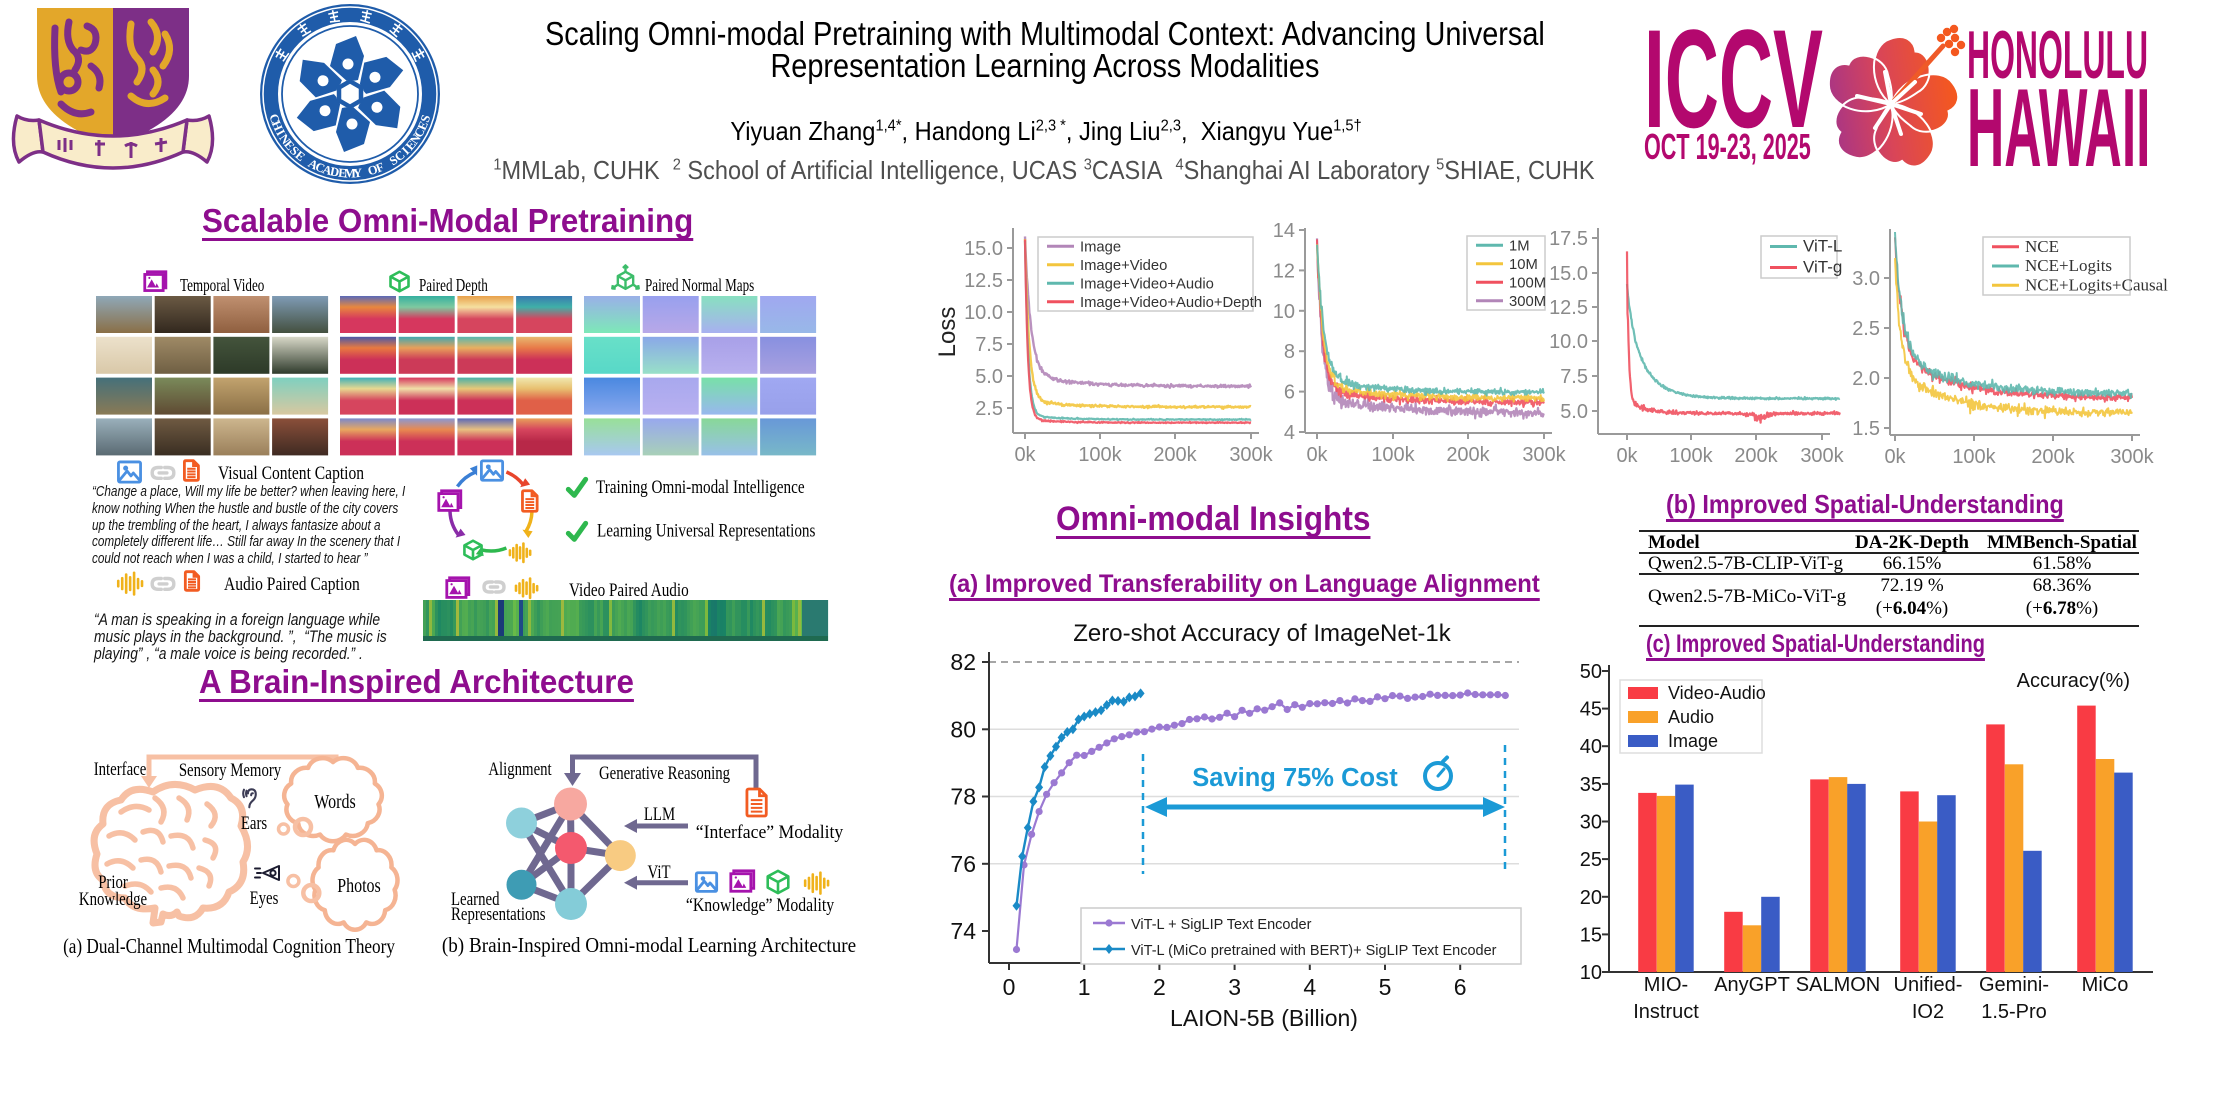  I want to click on svg-text: 76, so click(963, 864).